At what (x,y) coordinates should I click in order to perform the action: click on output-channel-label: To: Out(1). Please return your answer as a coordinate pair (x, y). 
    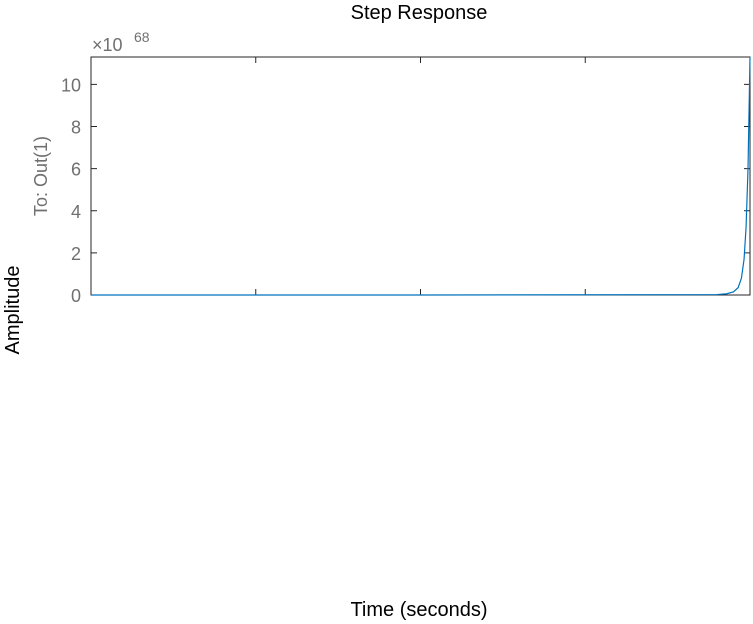
    Looking at the image, I should click on (41, 176).